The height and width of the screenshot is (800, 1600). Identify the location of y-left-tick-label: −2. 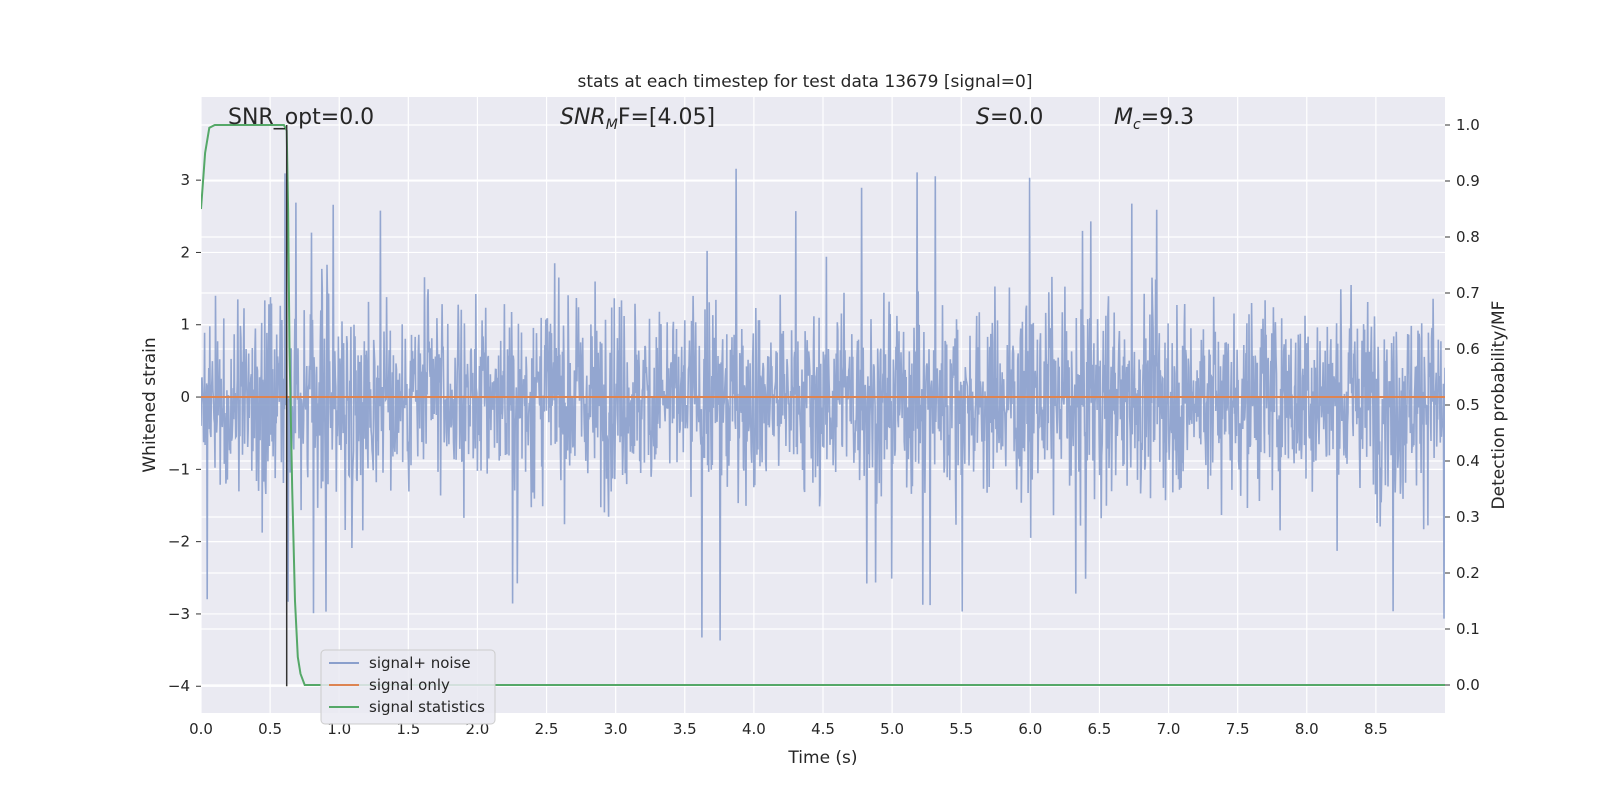
(179, 542).